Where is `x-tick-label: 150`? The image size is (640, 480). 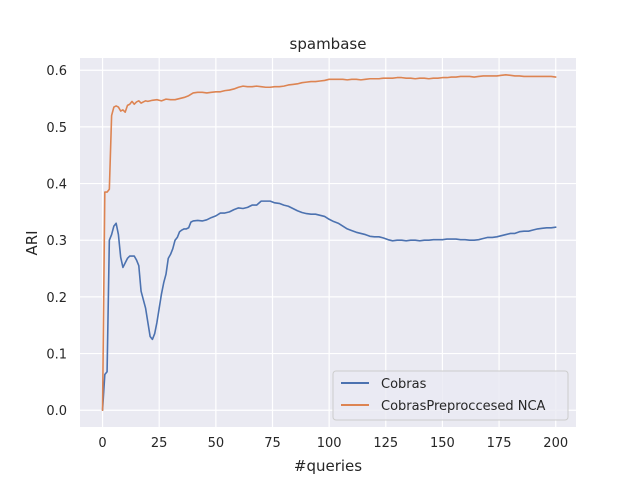
x-tick-label: 150 is located at coordinates (442, 443).